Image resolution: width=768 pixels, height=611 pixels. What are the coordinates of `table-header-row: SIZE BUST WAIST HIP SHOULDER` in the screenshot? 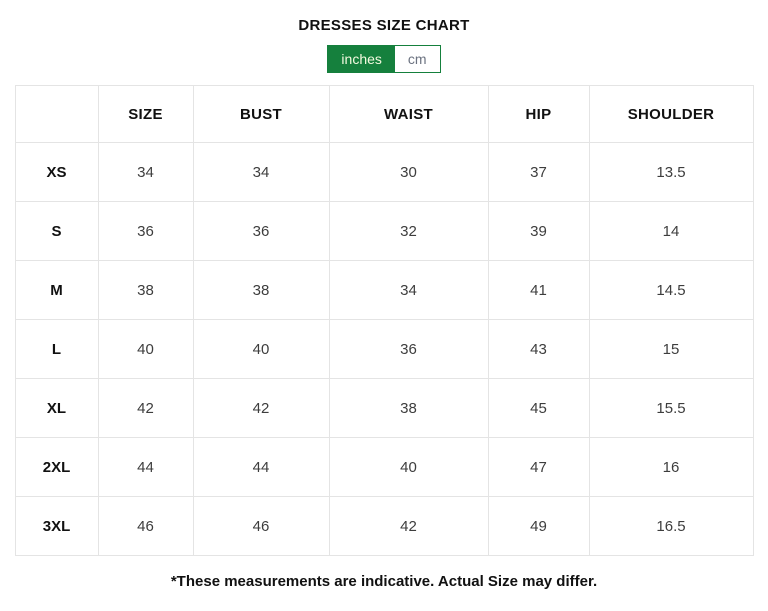 It's located at (384, 114).